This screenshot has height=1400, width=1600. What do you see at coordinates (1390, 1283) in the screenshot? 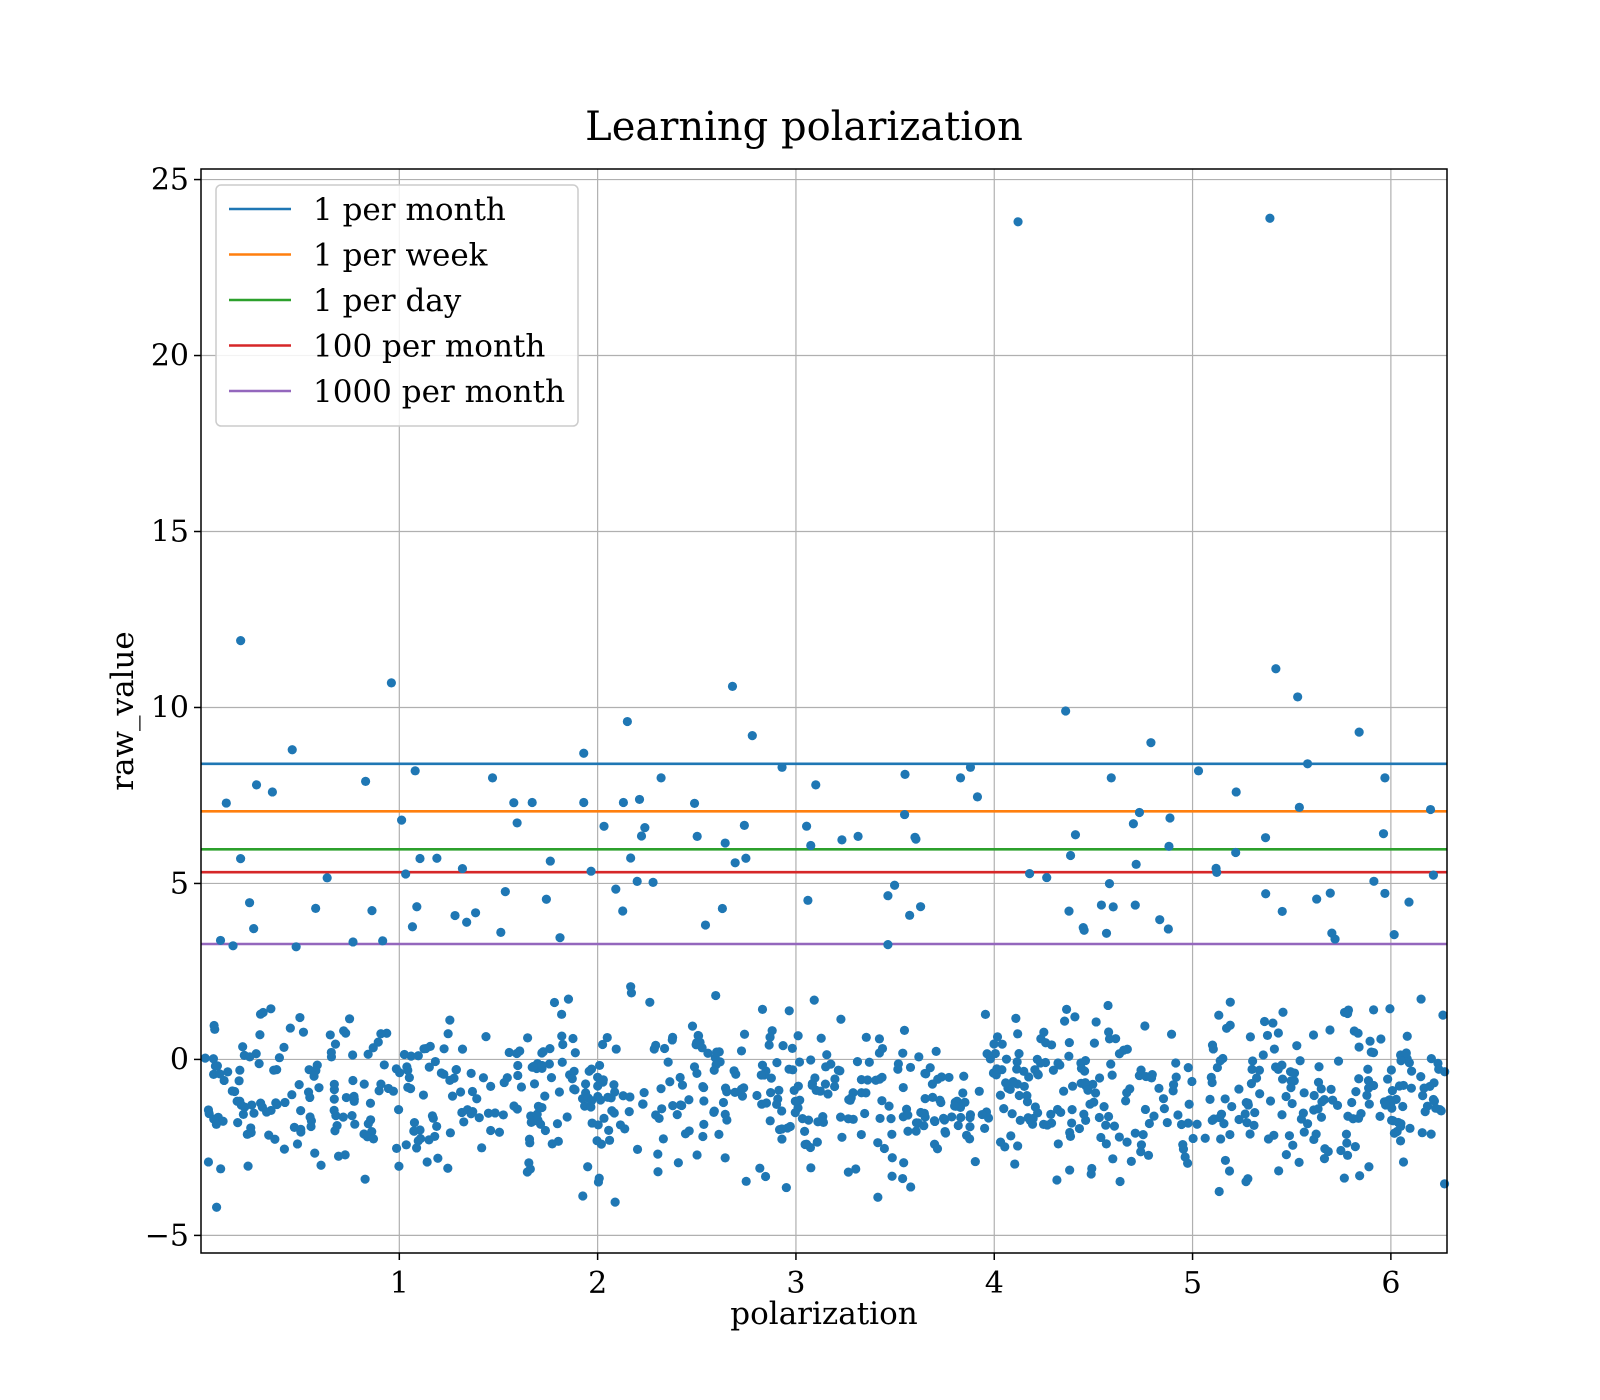
I see `x-tick-label: 6` at bounding box center [1390, 1283].